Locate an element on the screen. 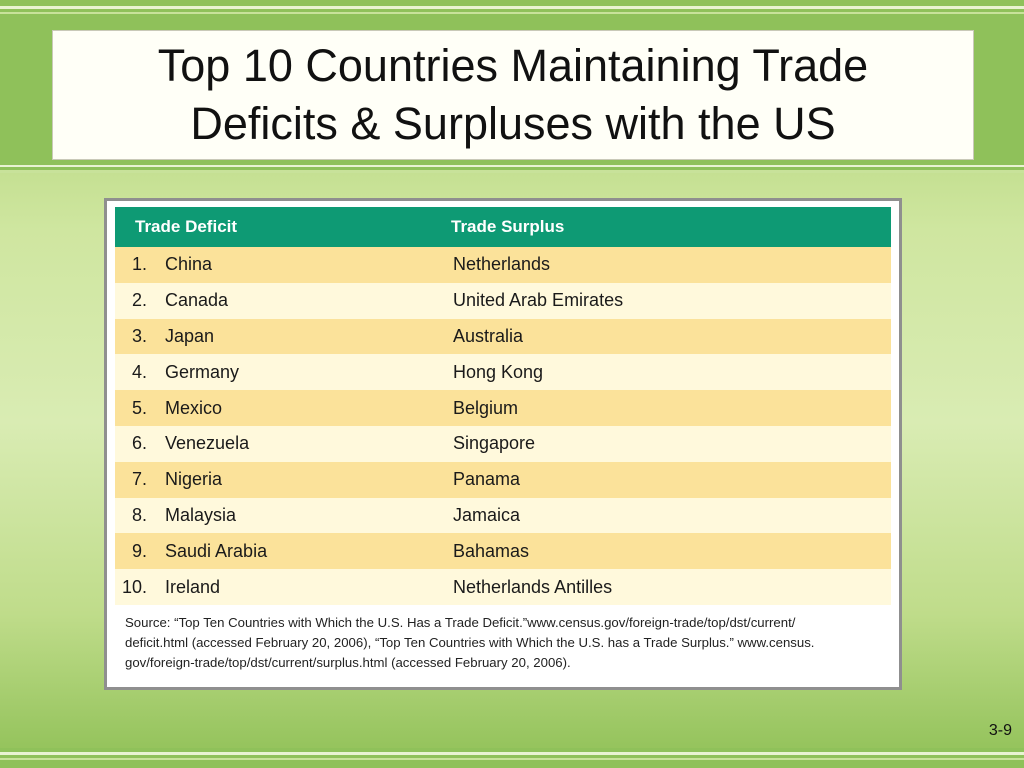 This screenshot has width=1024, height=768. row-number: 5. is located at coordinates (139, 407).